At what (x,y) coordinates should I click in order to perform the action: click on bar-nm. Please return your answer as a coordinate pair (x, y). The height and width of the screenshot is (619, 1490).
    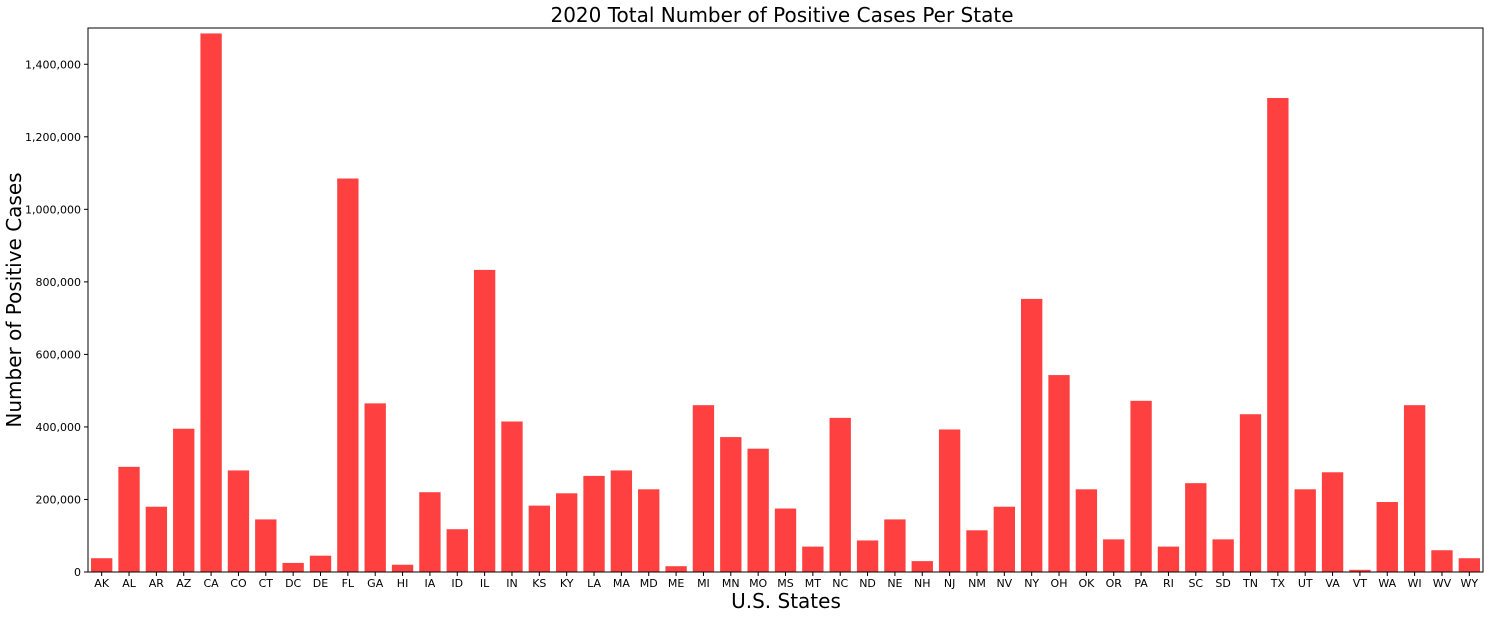
    Looking at the image, I should click on (977, 551).